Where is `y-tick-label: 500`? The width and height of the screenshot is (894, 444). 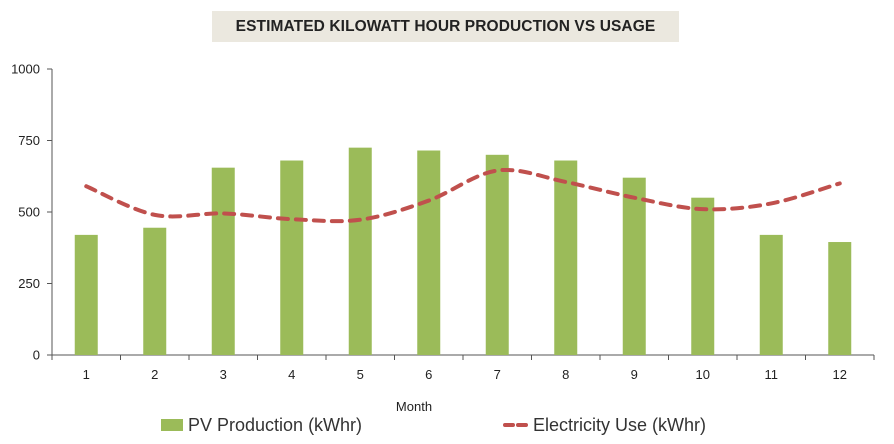
y-tick-label: 500 is located at coordinates (29, 212).